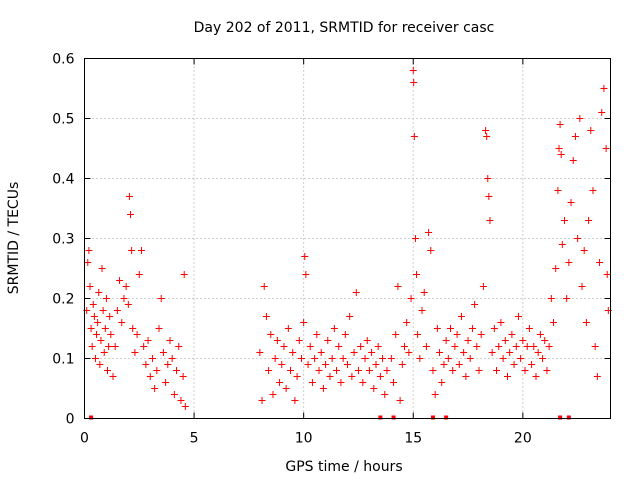 The height and width of the screenshot is (480, 640). What do you see at coordinates (63, 300) in the screenshot?
I see `y-tick-label: 0.2` at bounding box center [63, 300].